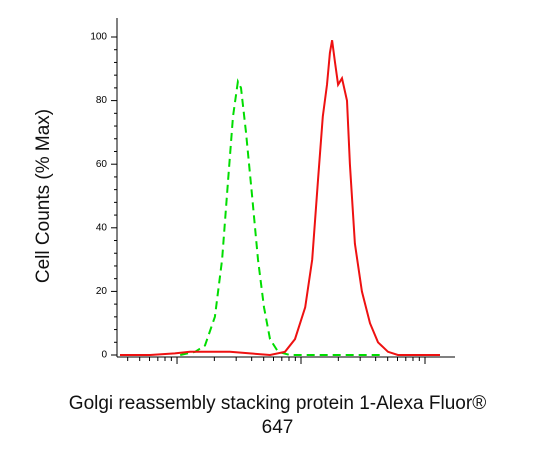  I want to click on x-axis-label: 647, so click(277, 427).